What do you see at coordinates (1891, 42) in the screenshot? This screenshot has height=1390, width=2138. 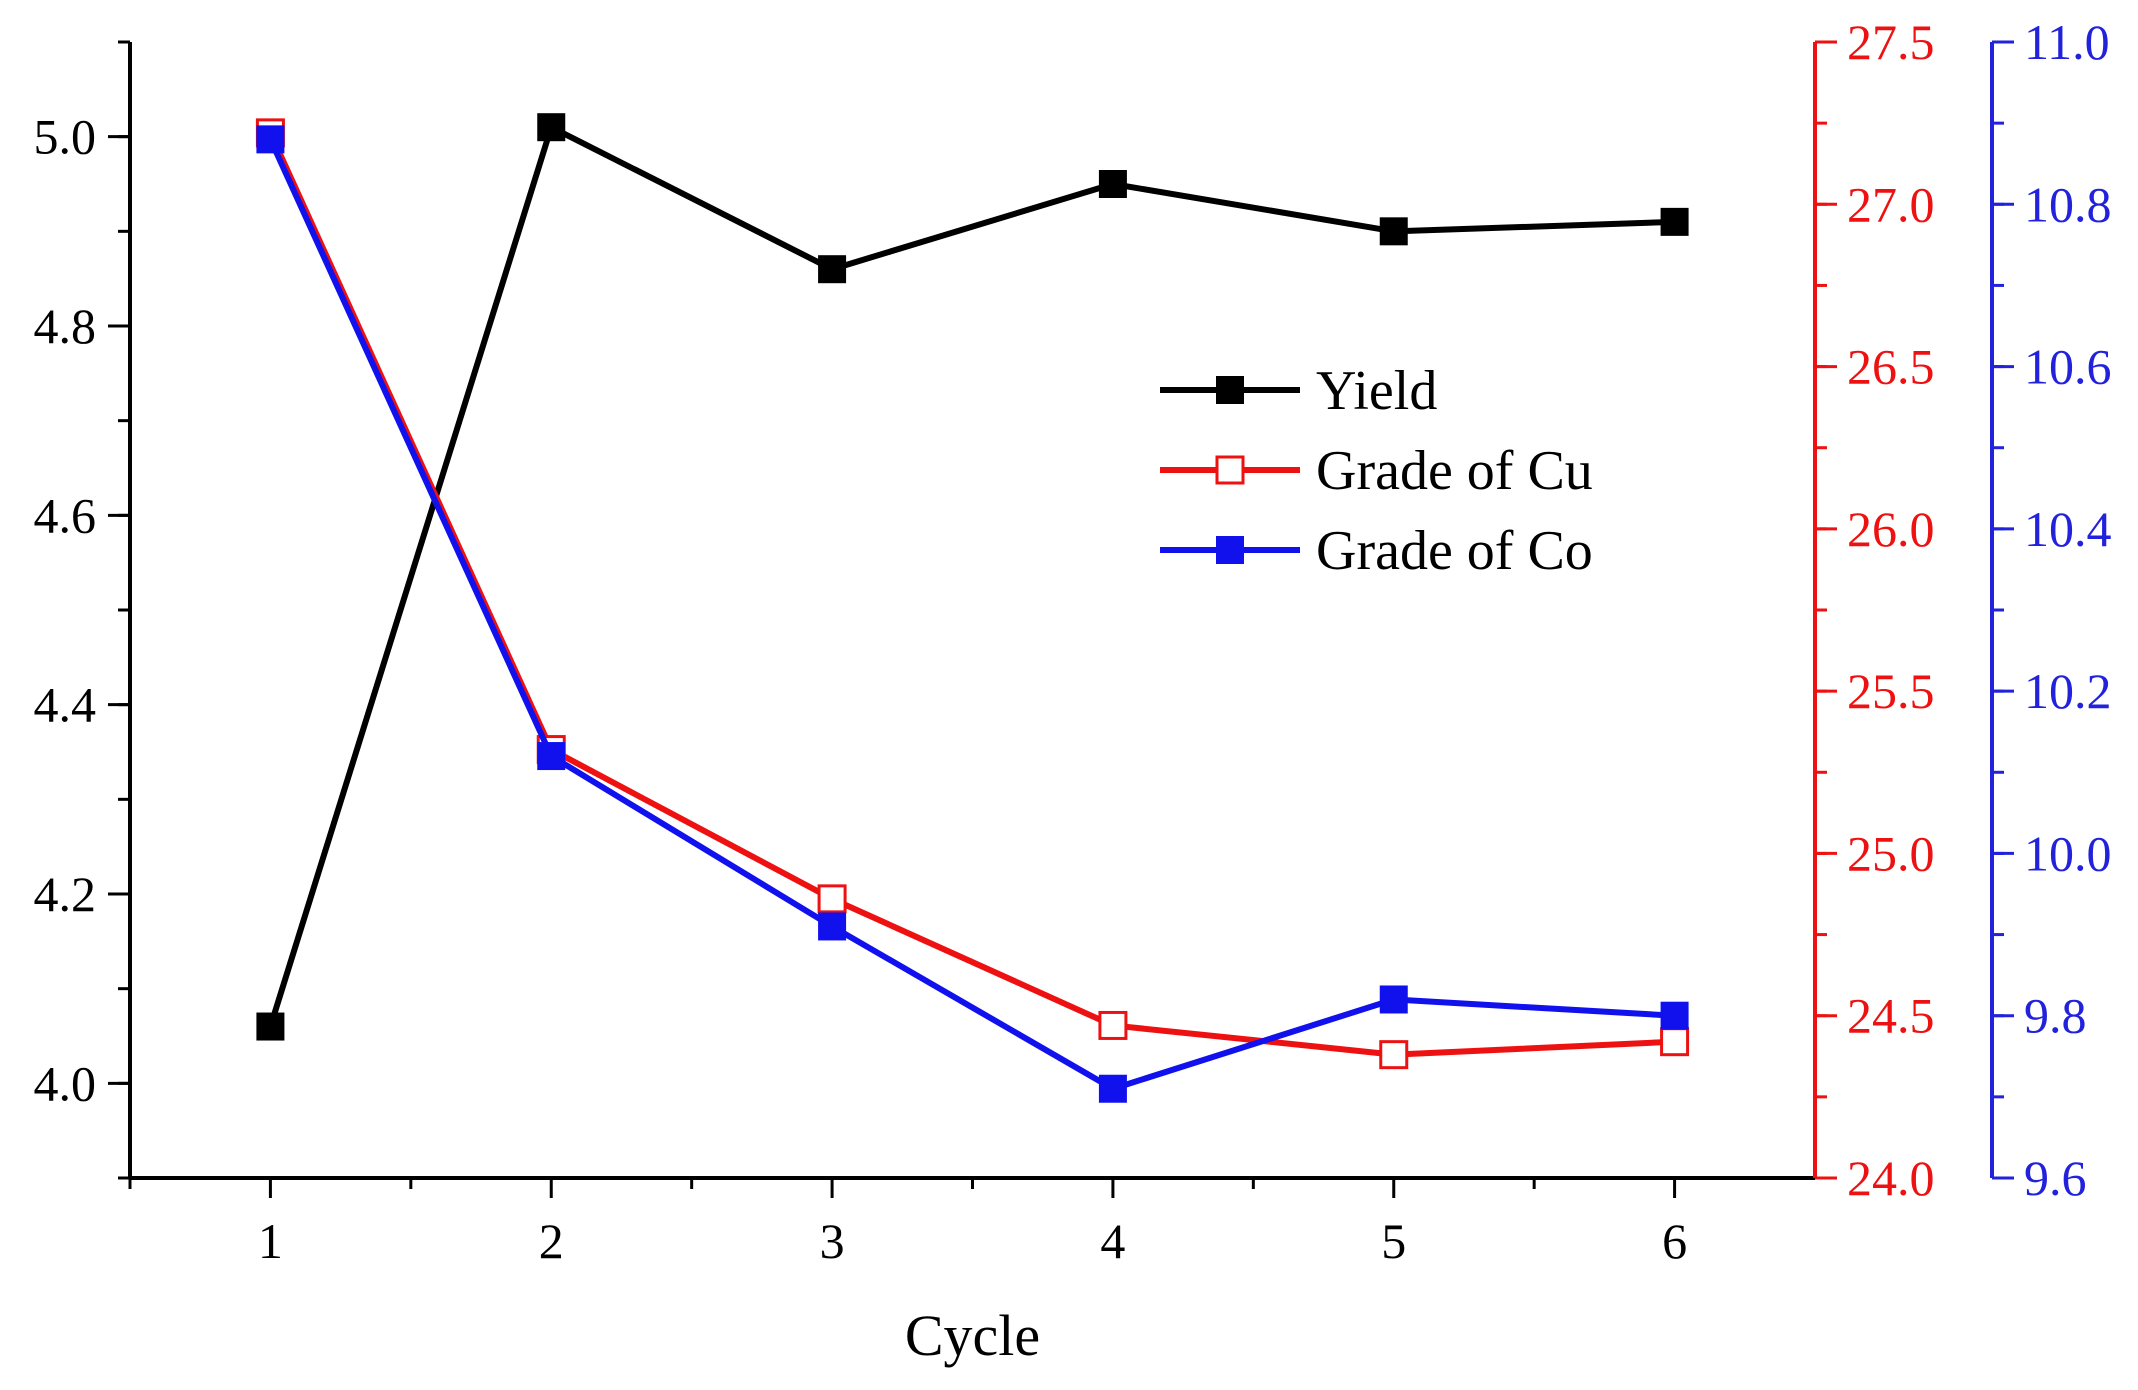 I see `right-cu-tick-label: 27.5` at bounding box center [1891, 42].